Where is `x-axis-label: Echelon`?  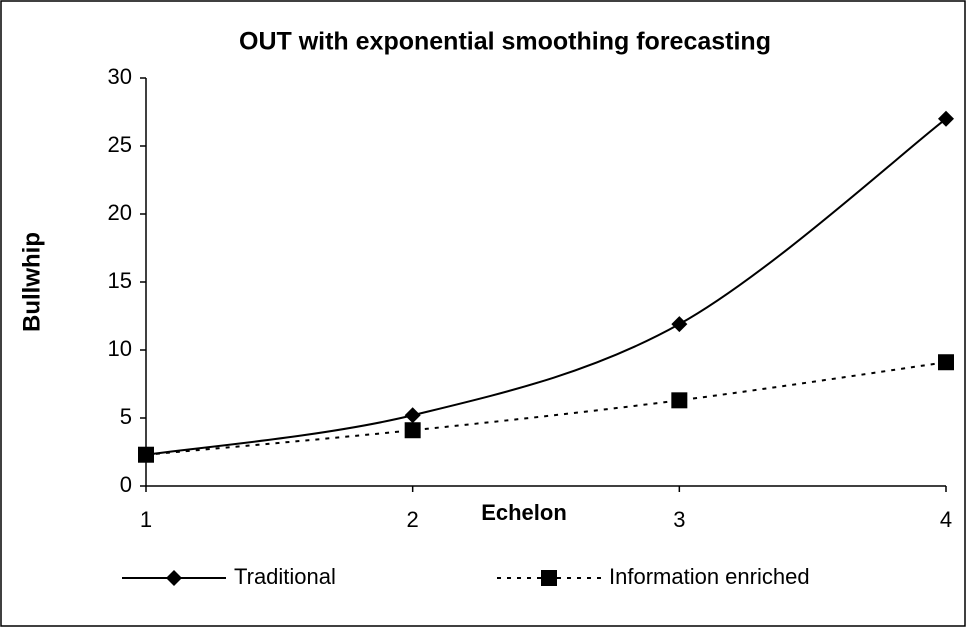
x-axis-label: Echelon is located at coordinates (524, 512).